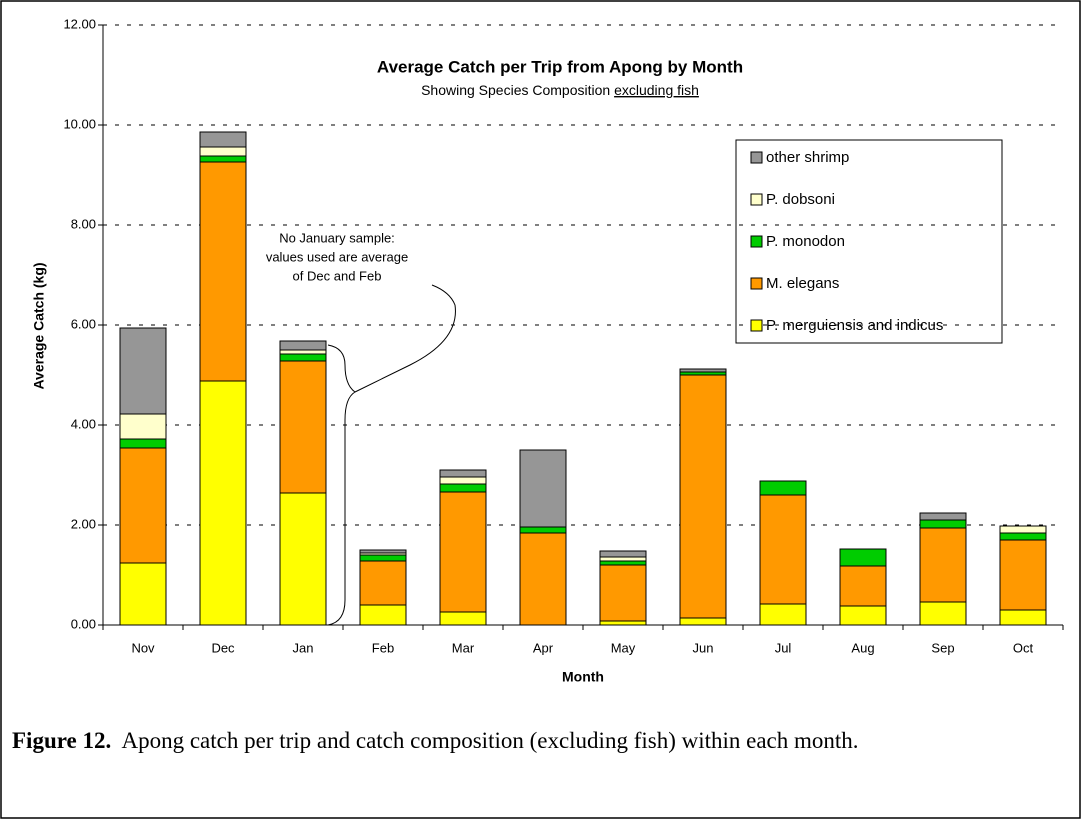 The image size is (1082, 820). What do you see at coordinates (942, 647) in the screenshot?
I see `x-tick-label: Sep` at bounding box center [942, 647].